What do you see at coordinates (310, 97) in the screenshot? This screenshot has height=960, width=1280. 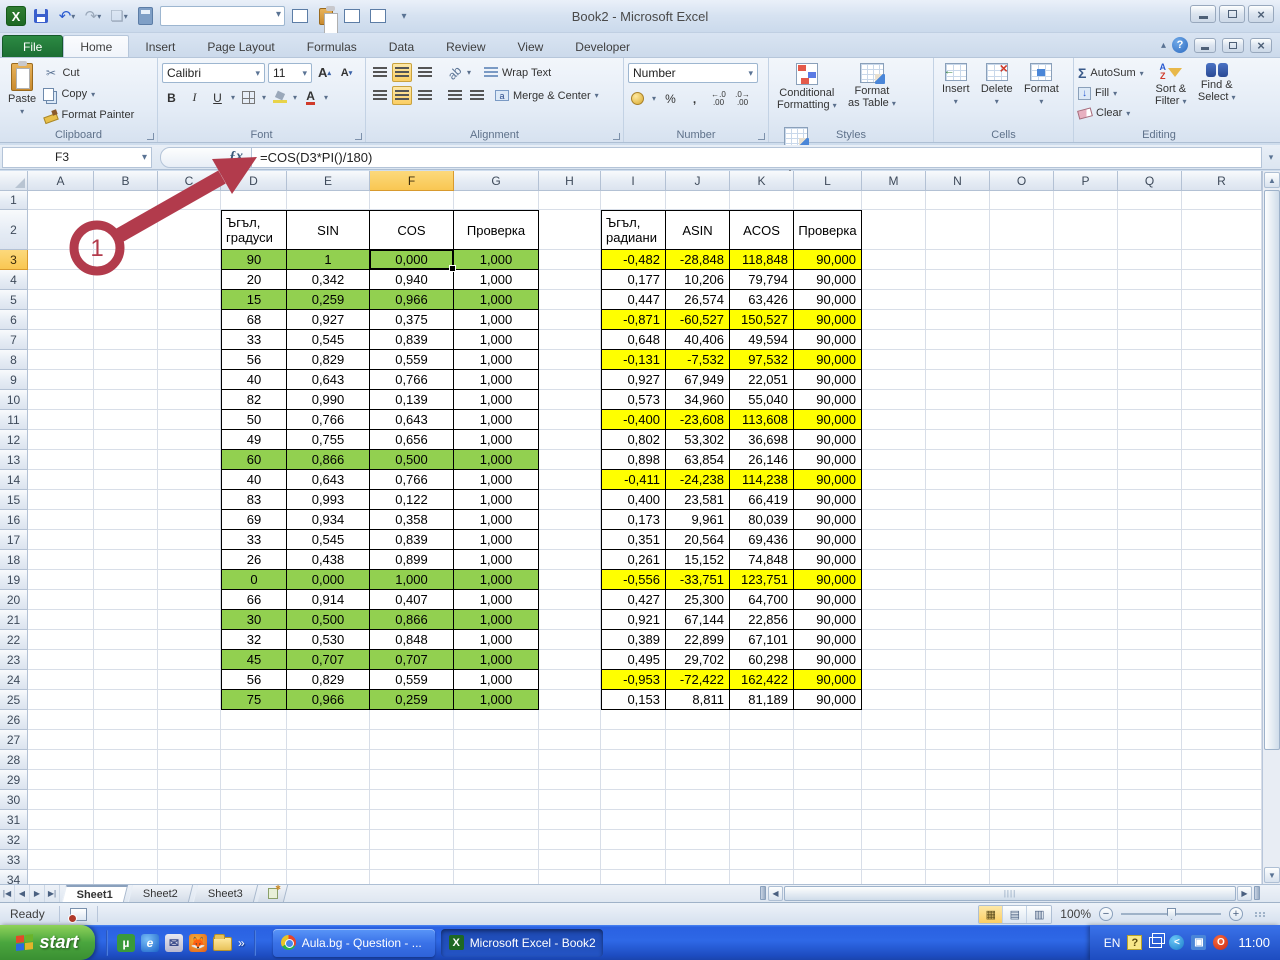 I see `font-color-button: A` at bounding box center [310, 97].